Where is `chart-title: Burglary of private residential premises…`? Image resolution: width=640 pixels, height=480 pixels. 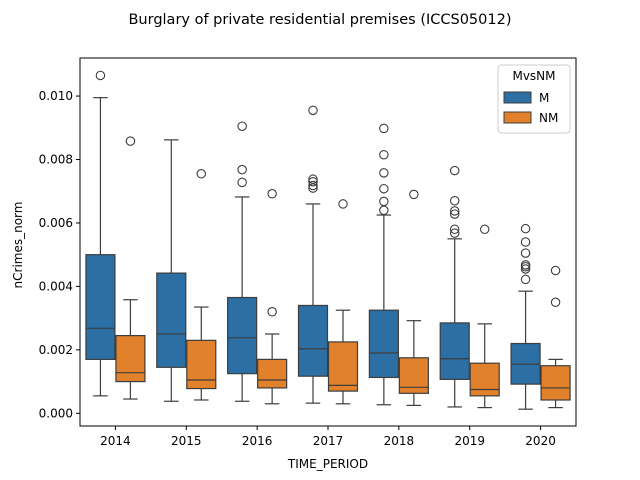 chart-title: Burglary of private residential premises… is located at coordinates (319, 20).